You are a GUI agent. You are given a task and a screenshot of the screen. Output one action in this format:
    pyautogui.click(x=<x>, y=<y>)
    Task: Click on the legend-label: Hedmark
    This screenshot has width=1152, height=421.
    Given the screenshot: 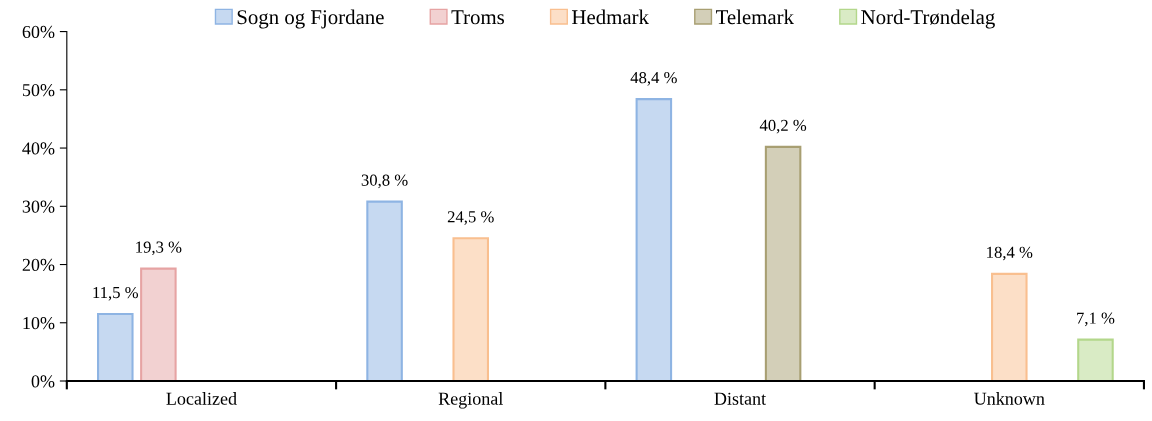 What is the action you would take?
    pyautogui.click(x=610, y=17)
    